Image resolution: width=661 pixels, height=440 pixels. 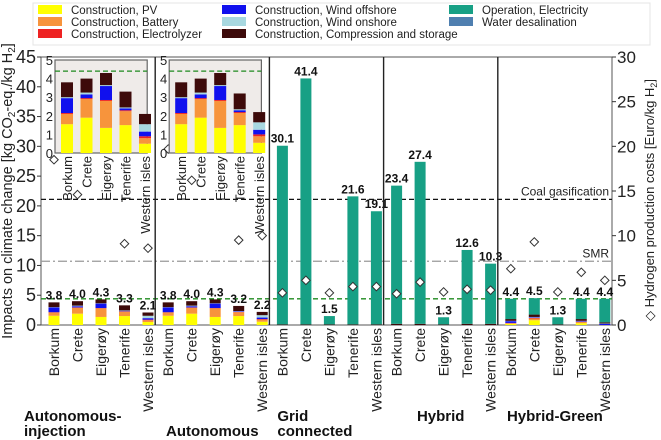 What do you see at coordinates (626, 102) in the screenshot?
I see `y2-tick-label: 25` at bounding box center [626, 102].